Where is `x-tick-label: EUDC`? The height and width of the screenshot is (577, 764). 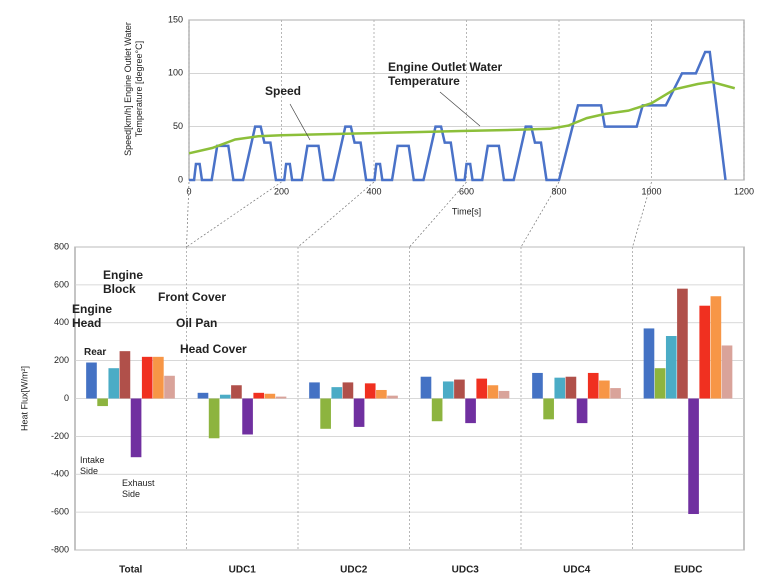
x-tick-label: EUDC is located at coordinates (688, 570).